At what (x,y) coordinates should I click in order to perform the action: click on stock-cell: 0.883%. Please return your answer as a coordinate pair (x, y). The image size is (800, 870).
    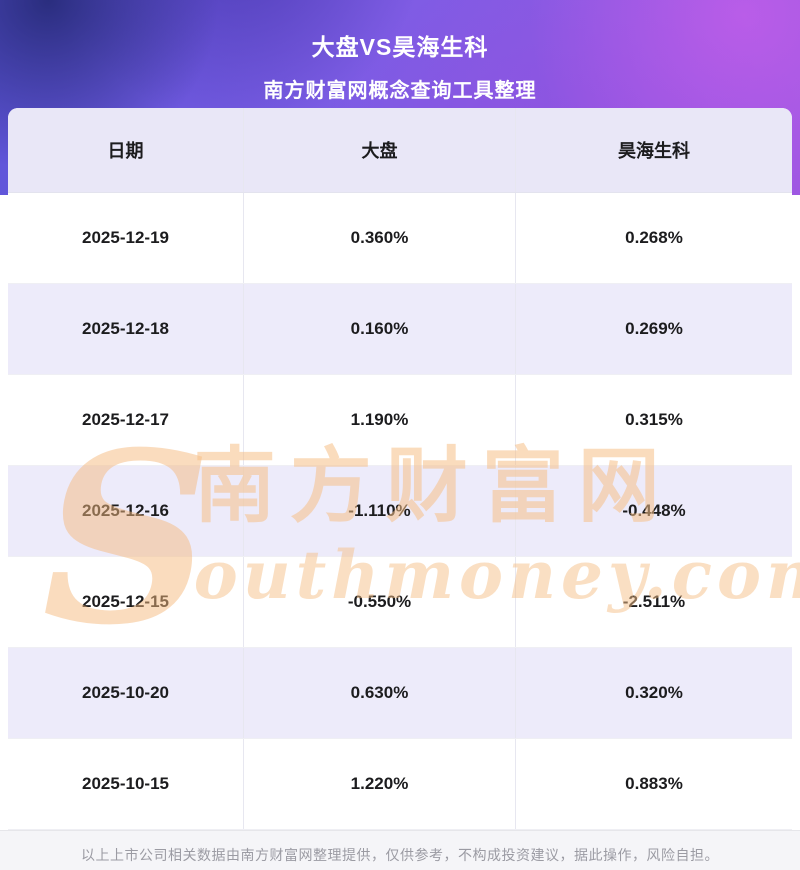
    Looking at the image, I should click on (653, 784).